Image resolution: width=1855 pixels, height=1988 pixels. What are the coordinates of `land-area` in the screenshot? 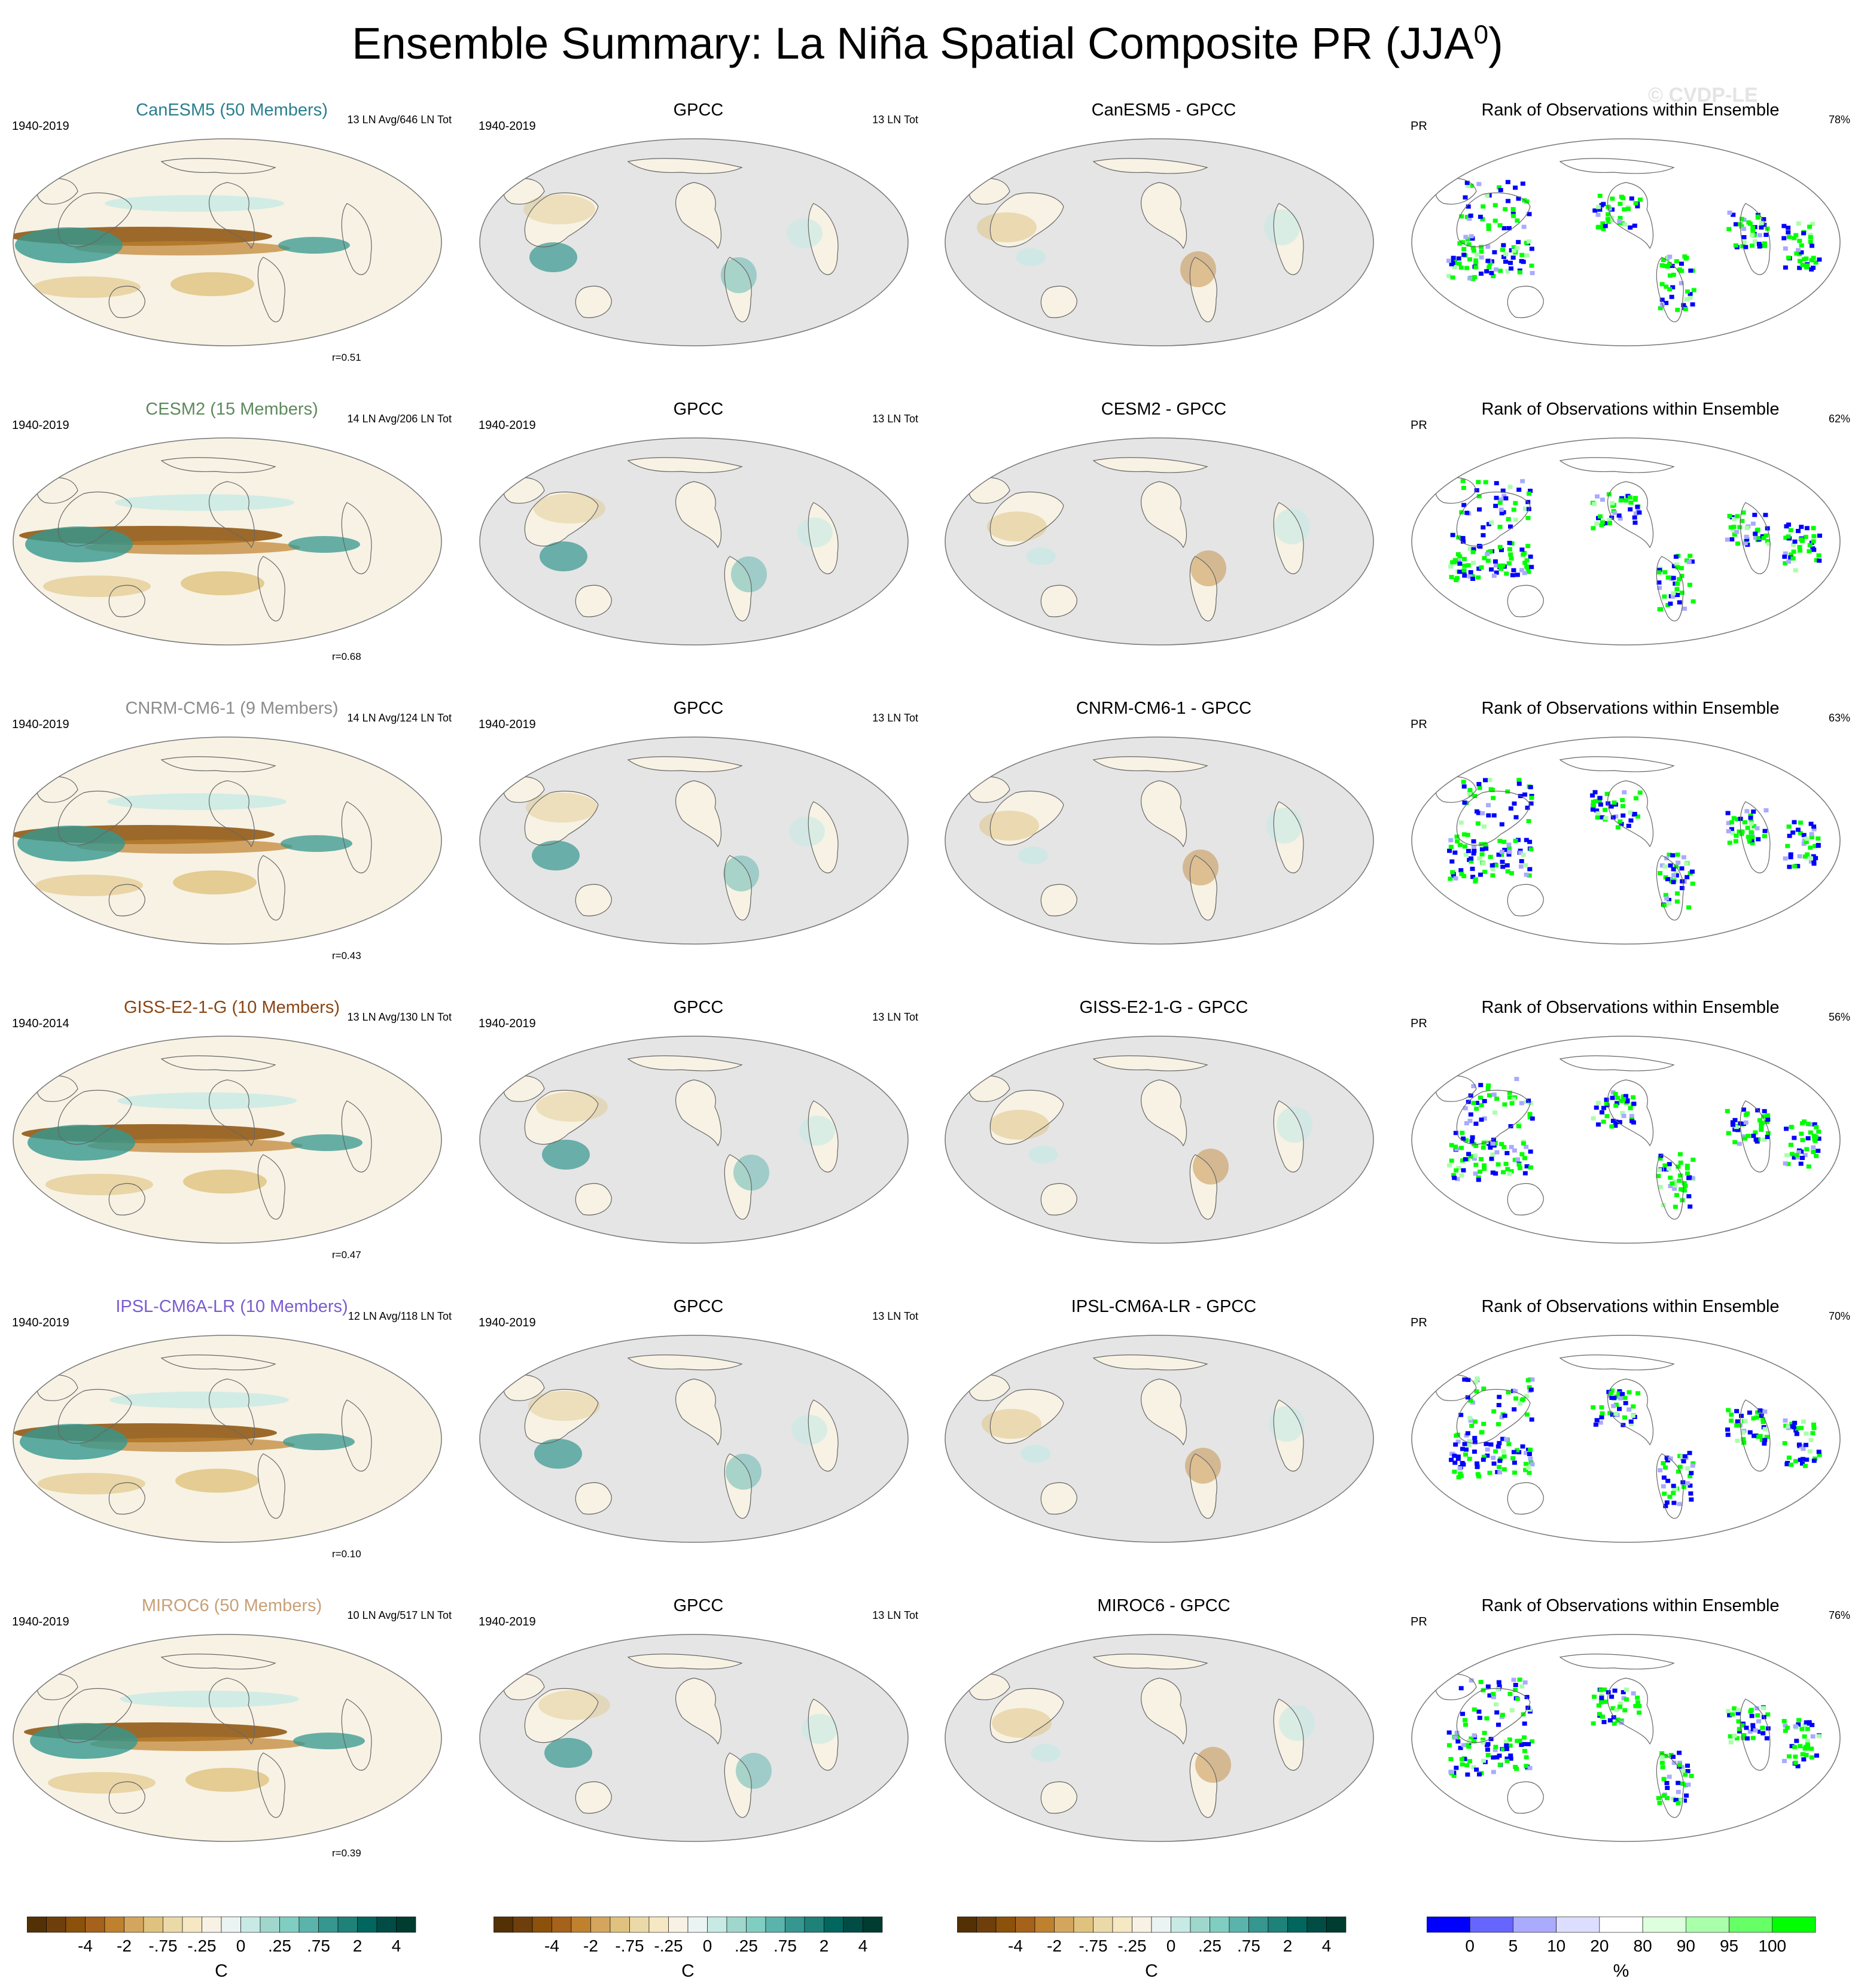 It's located at (1203, 1187).